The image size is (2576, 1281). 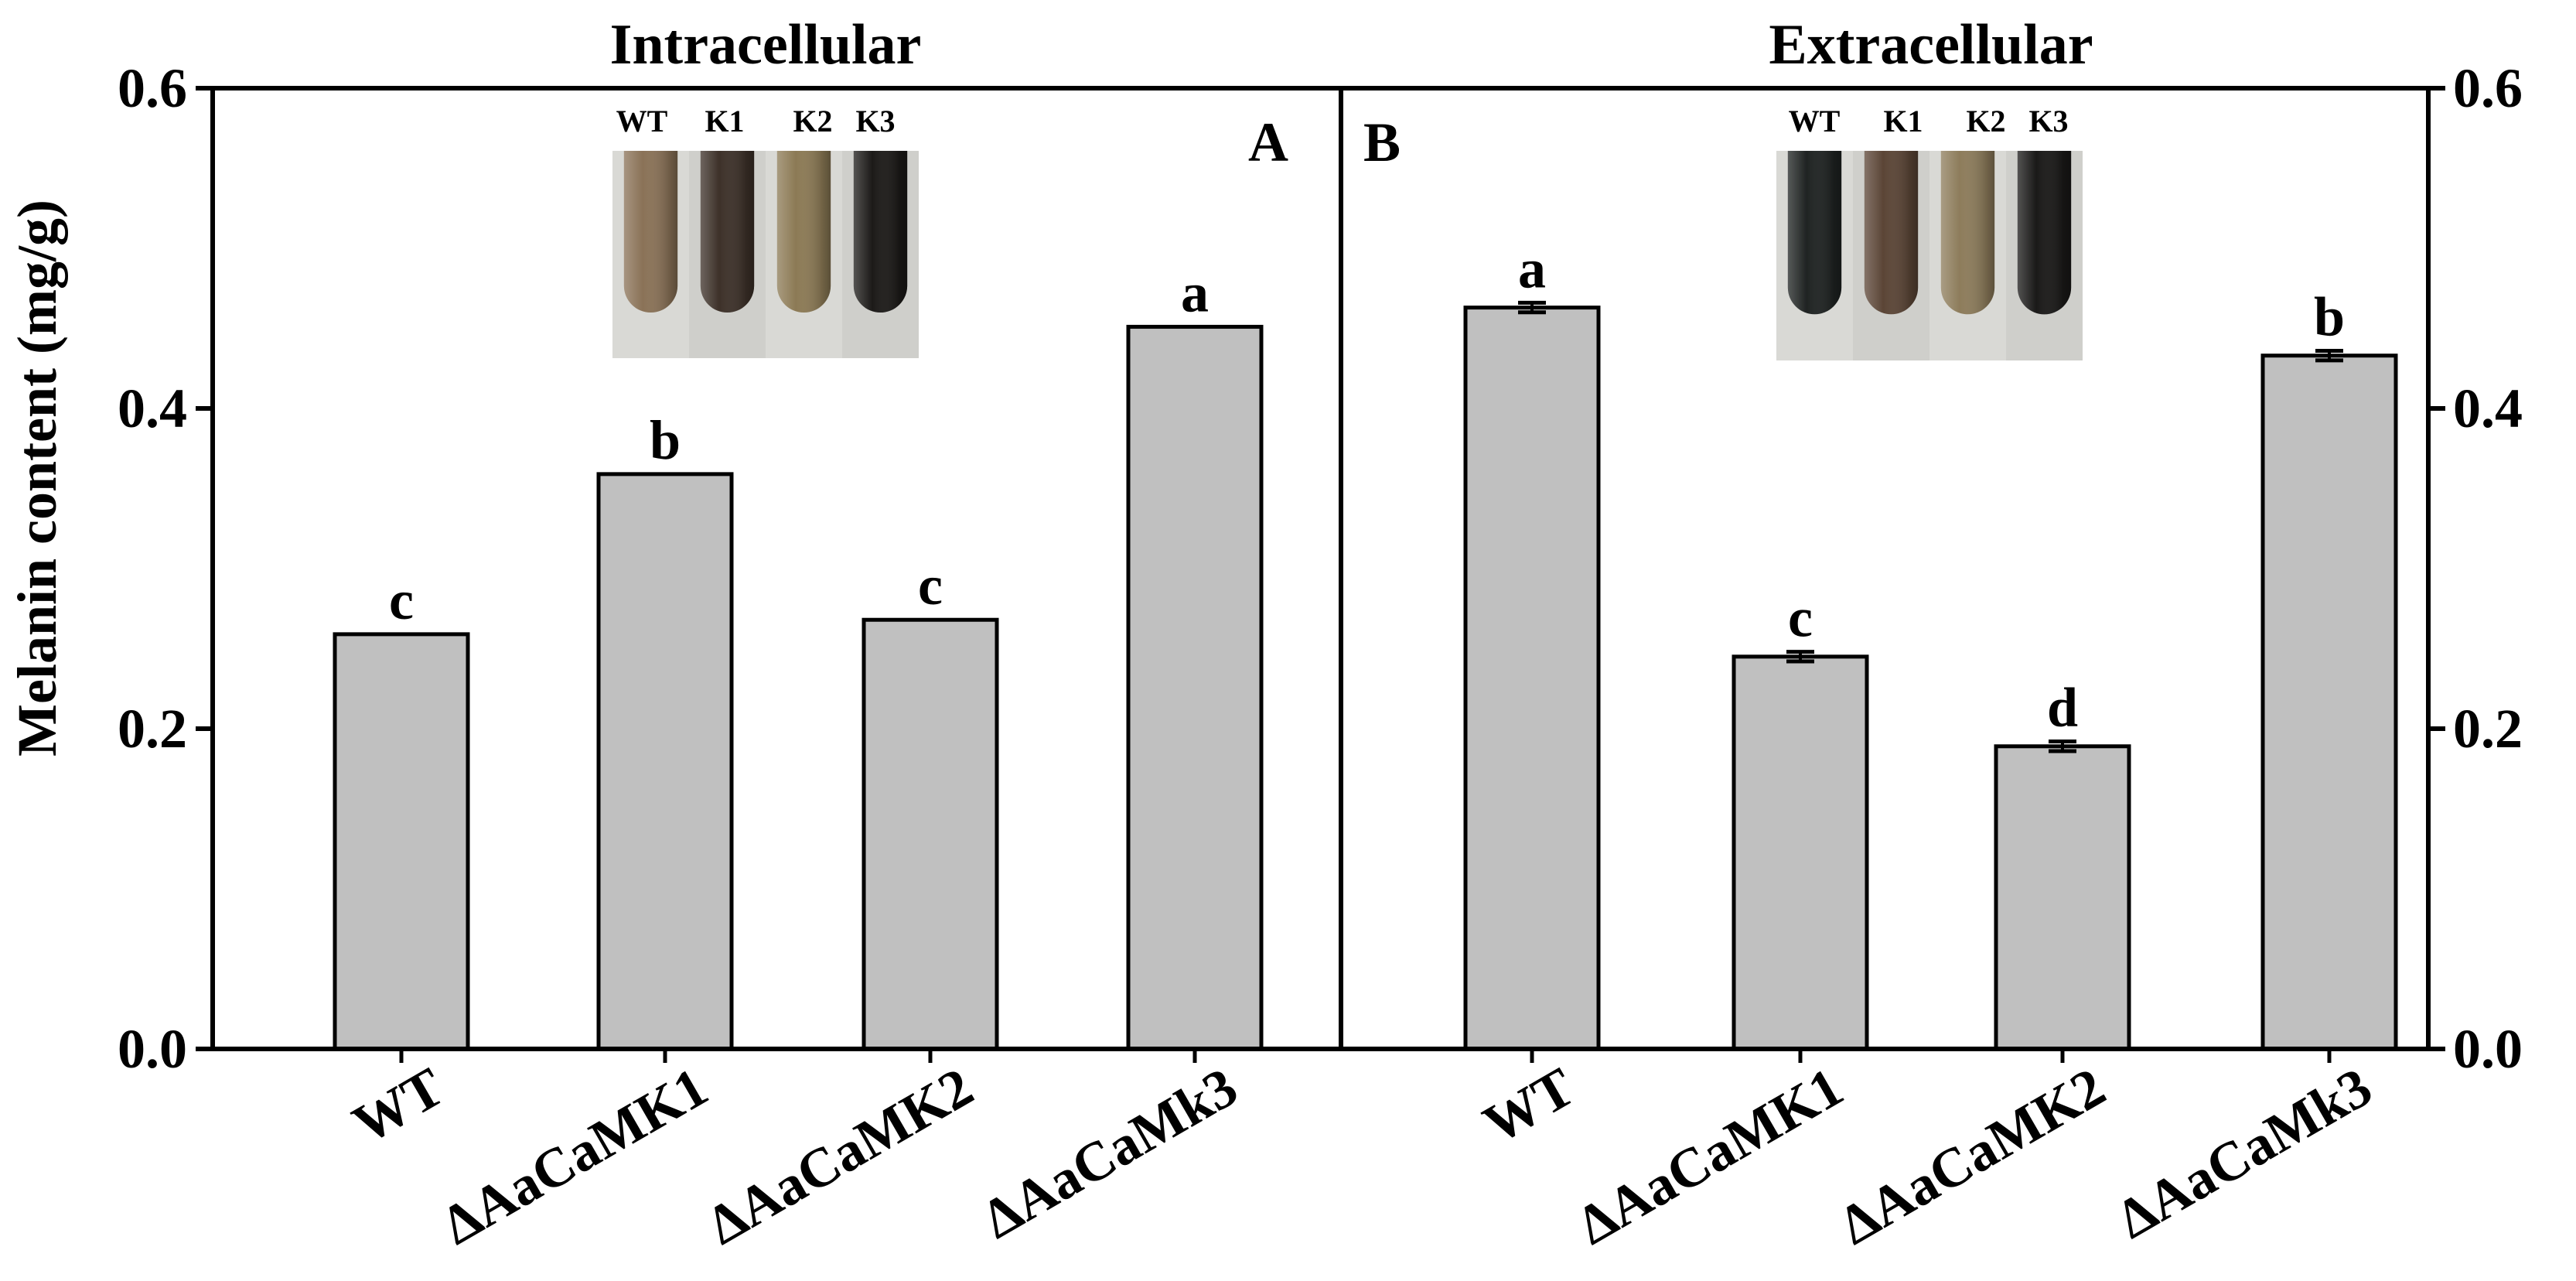 What do you see at coordinates (2476, 568) in the screenshot?
I see `y-axis-right-ticks: 0.0 0.2 0.4 0.6` at bounding box center [2476, 568].